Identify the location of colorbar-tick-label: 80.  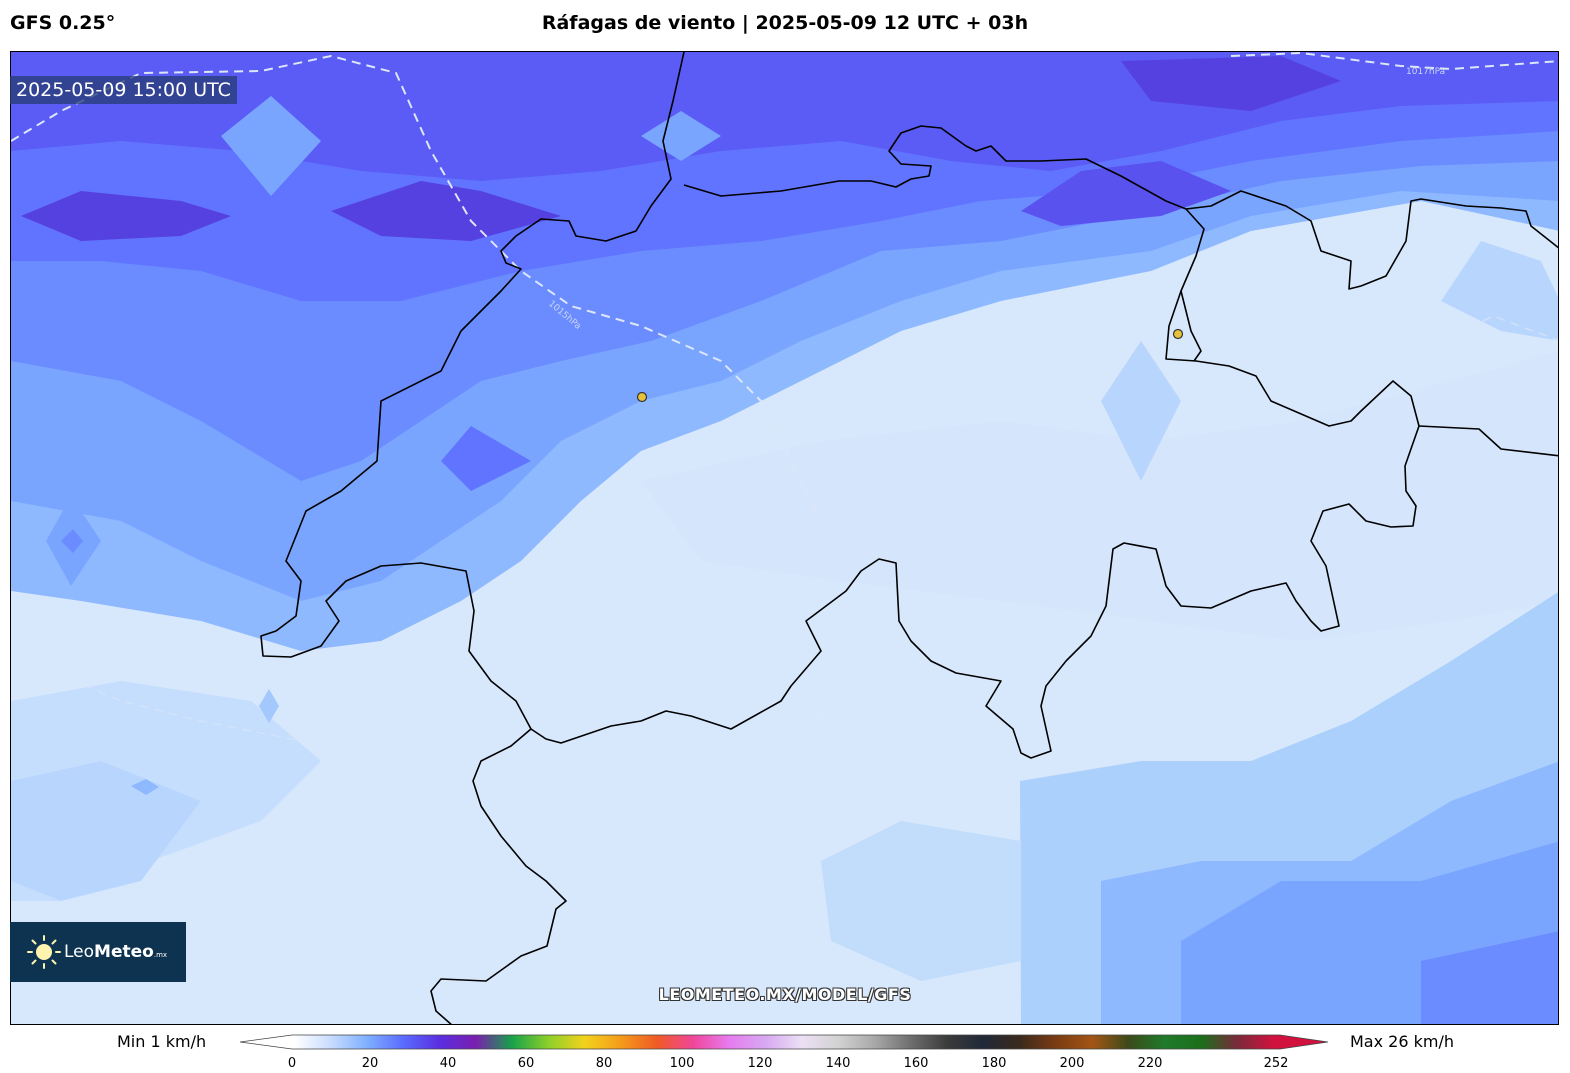
(604, 1063).